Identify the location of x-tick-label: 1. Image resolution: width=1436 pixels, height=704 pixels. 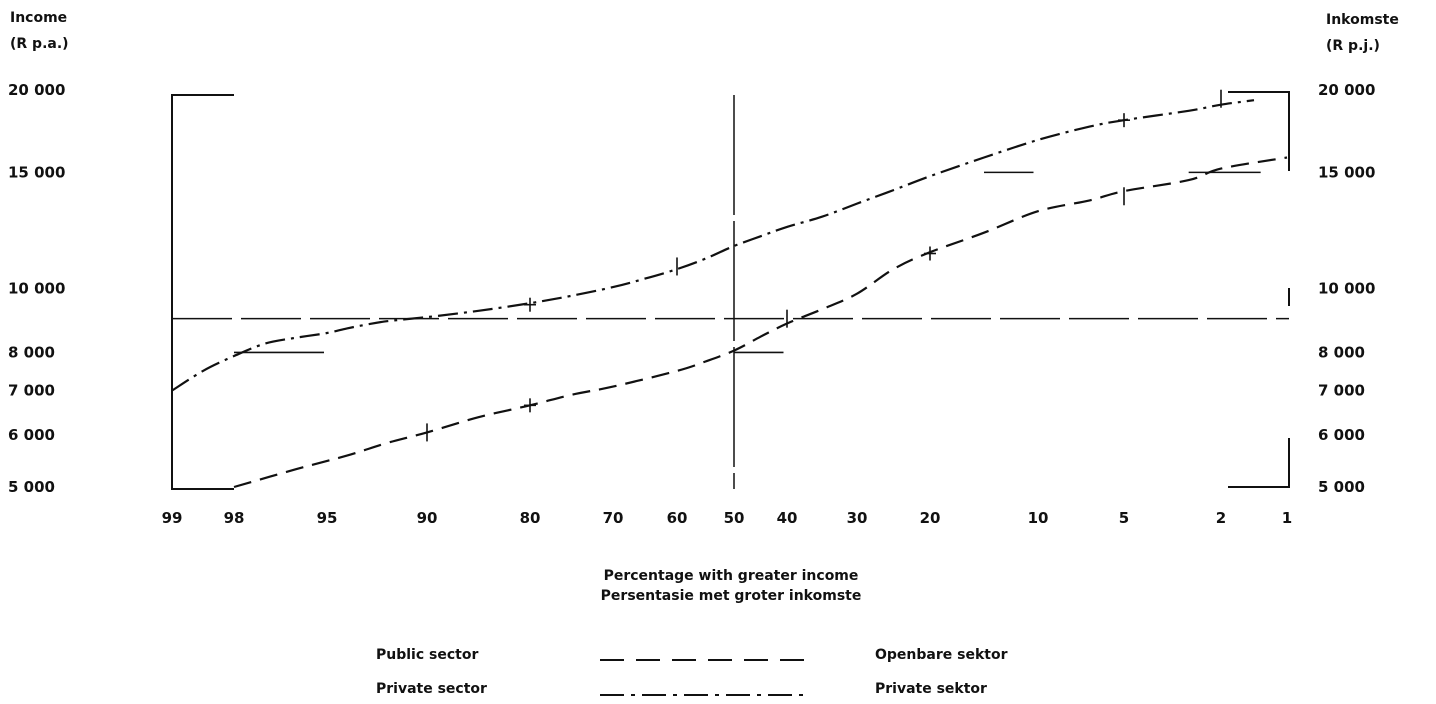
(1287, 518).